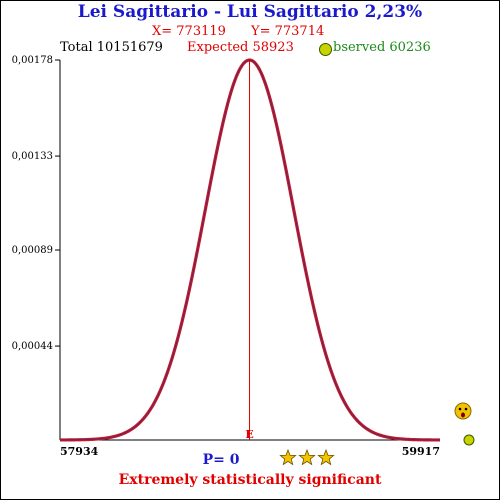  Describe the element at coordinates (189, 31) in the screenshot. I see `x-count-label: X= 773119` at that location.